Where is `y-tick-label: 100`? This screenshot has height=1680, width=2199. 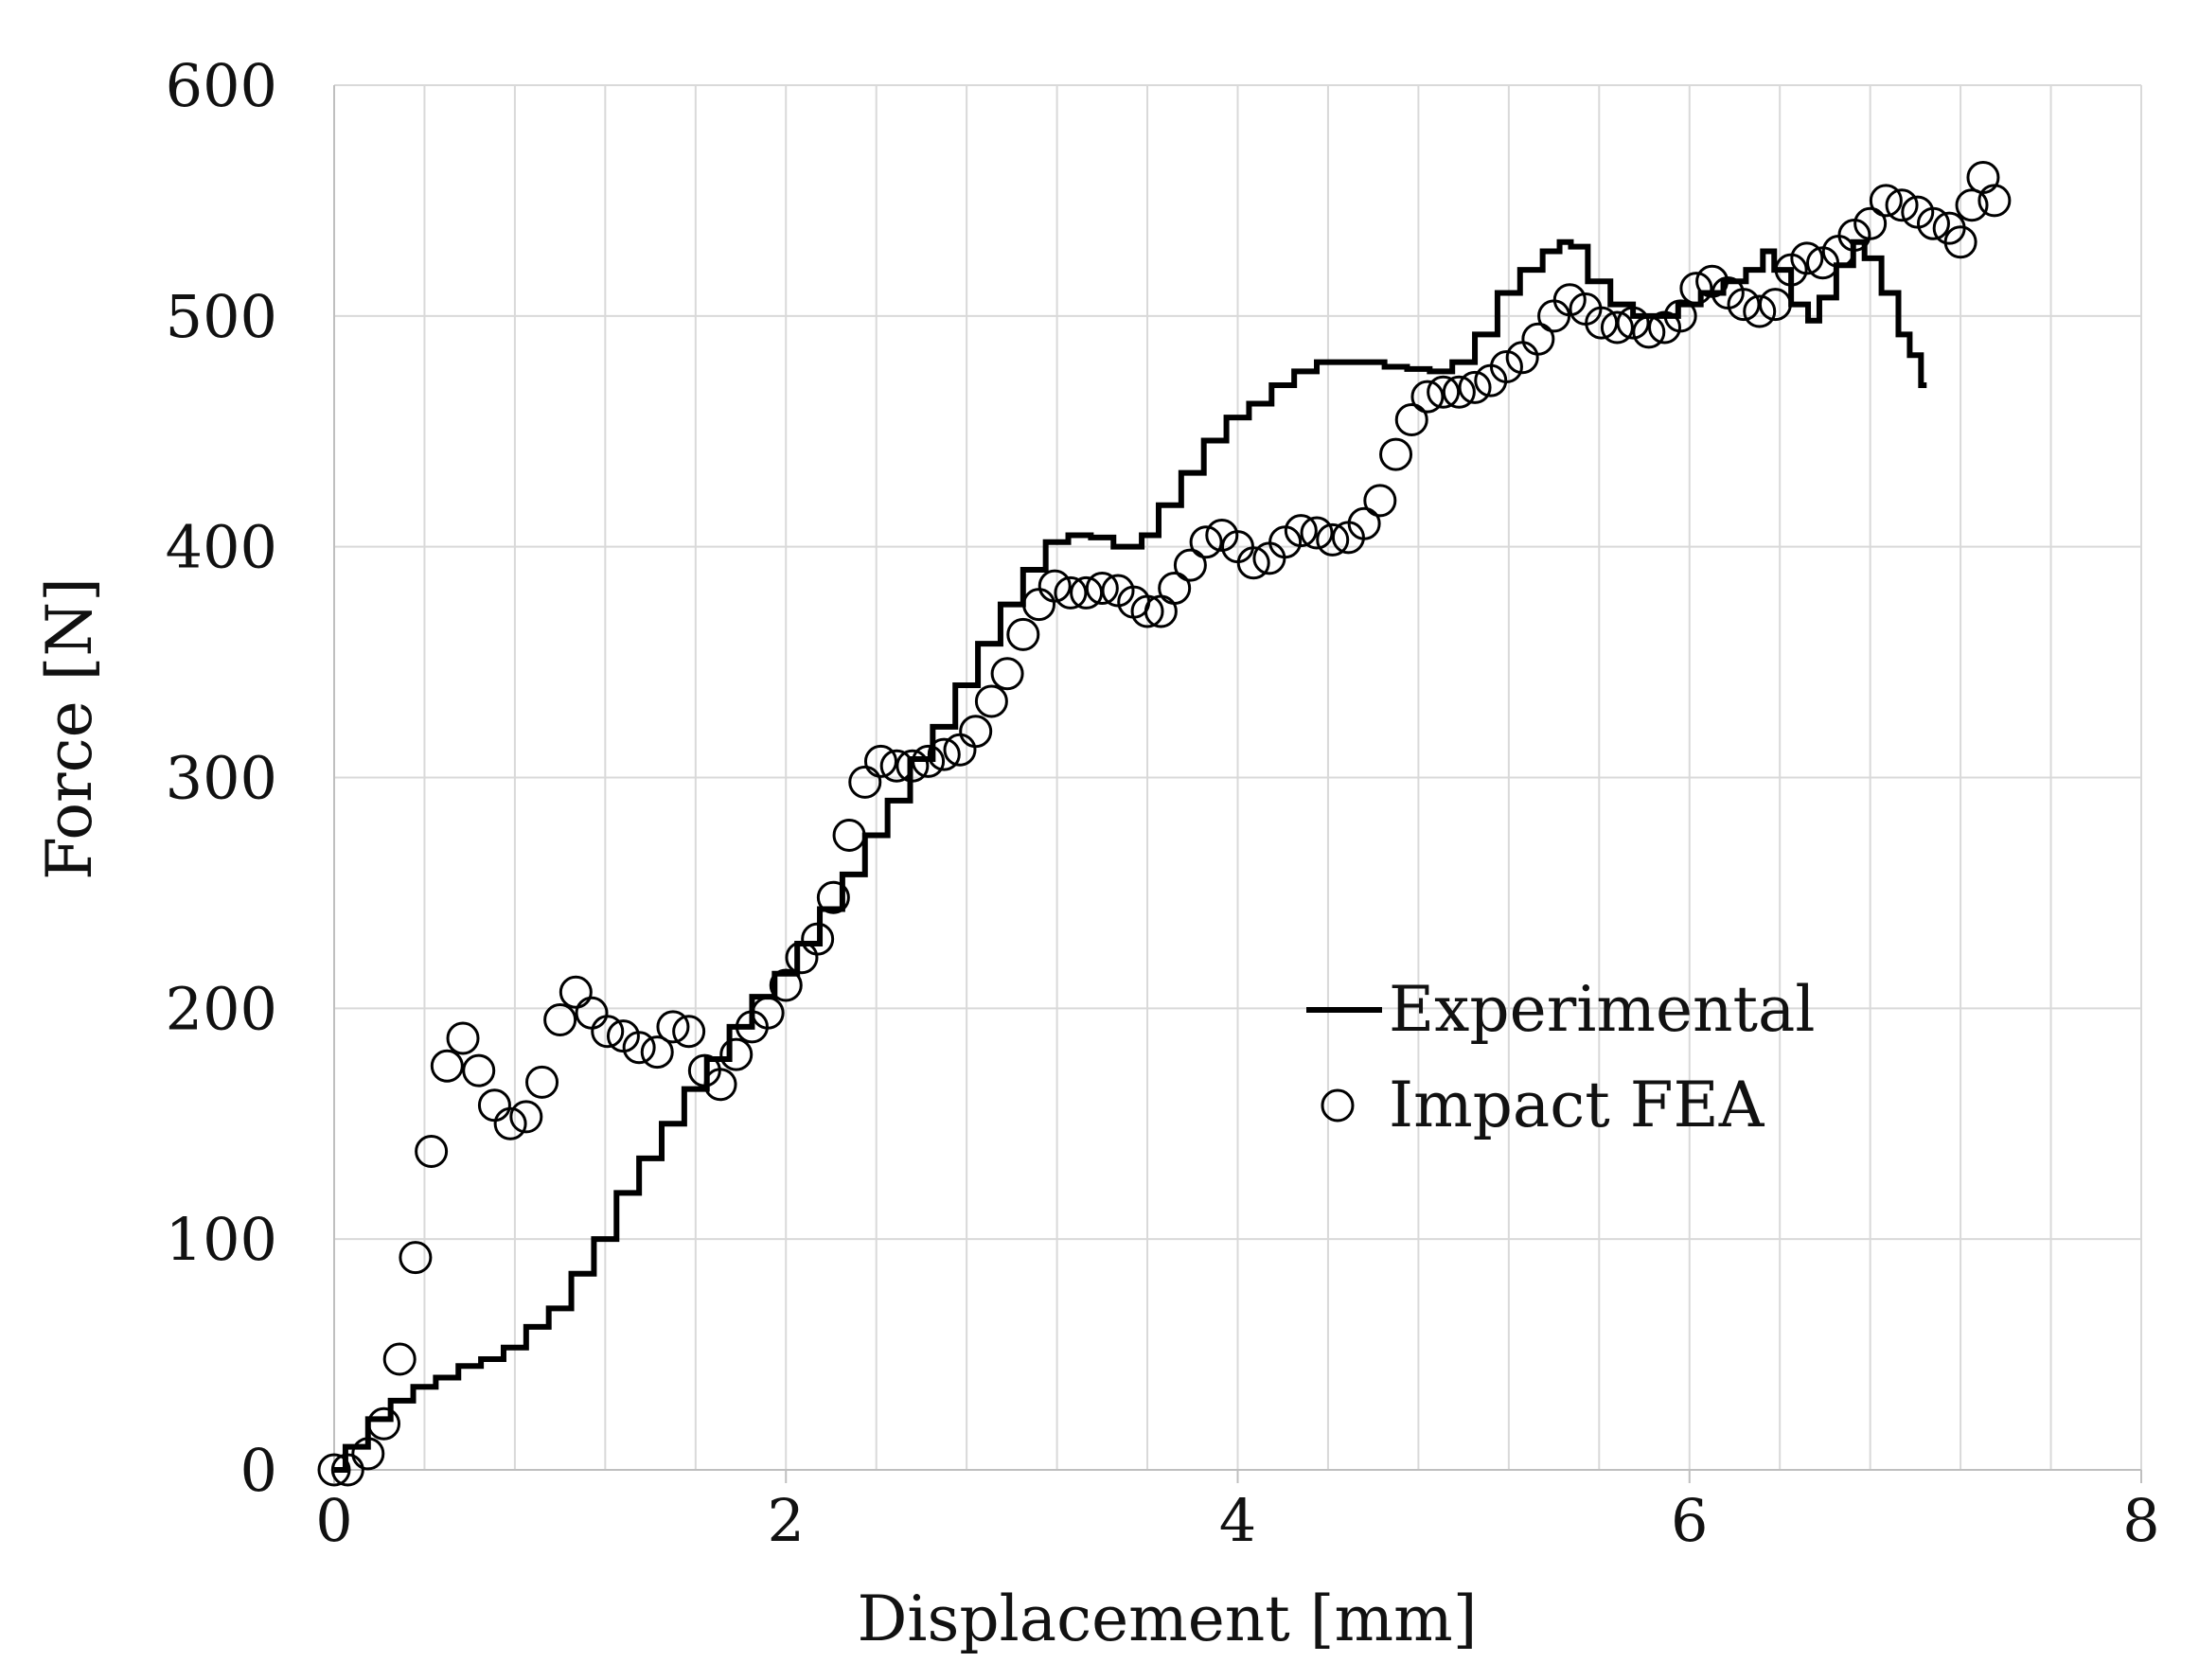
y-tick-label: 100 is located at coordinates (221, 1239).